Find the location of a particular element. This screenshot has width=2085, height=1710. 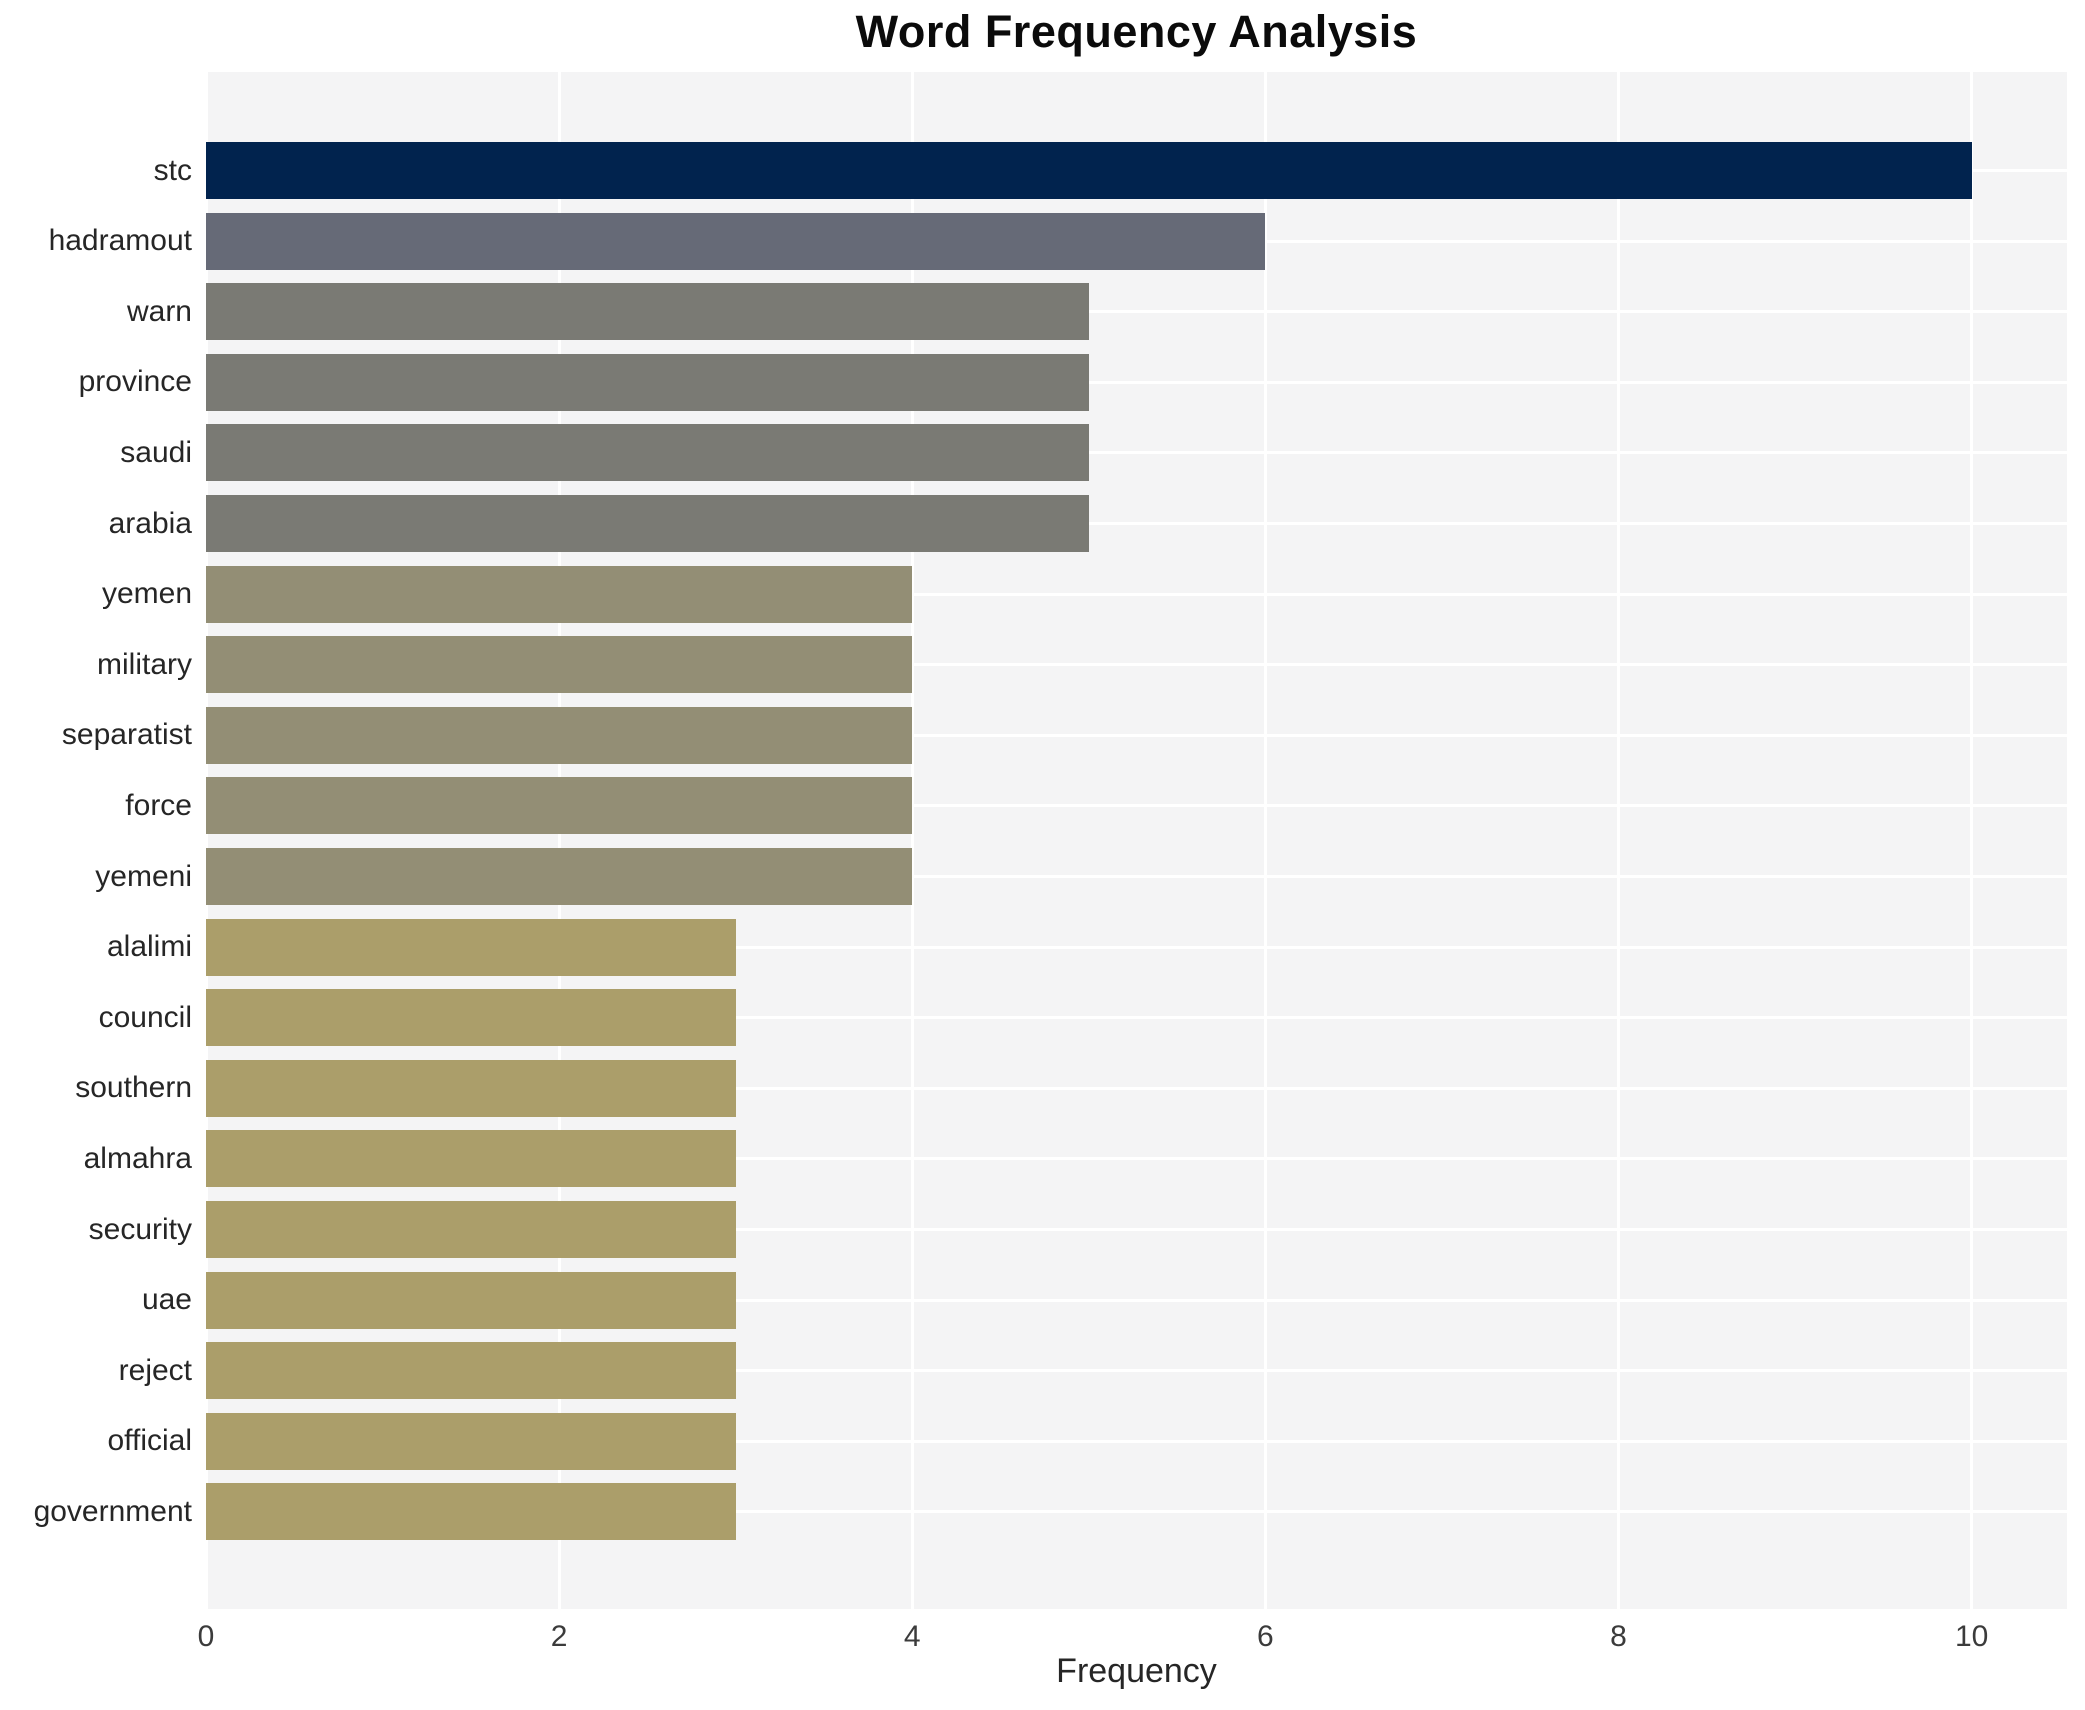

y-gridline-government is located at coordinates (1136, 1512).